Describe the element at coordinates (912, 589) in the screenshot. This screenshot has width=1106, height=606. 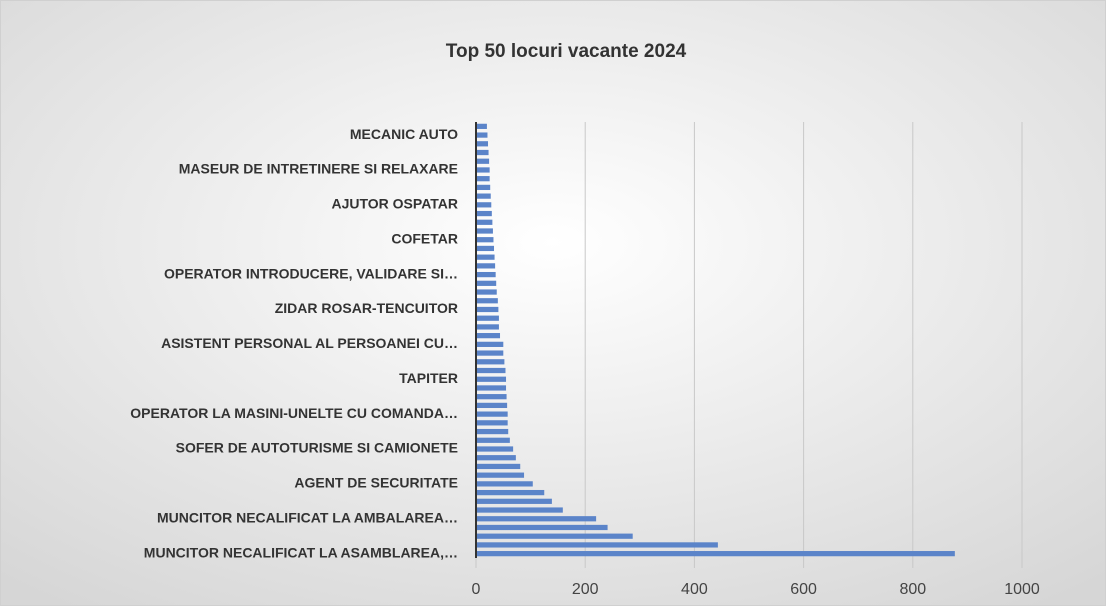
I see `x-tick-label: 800` at that location.